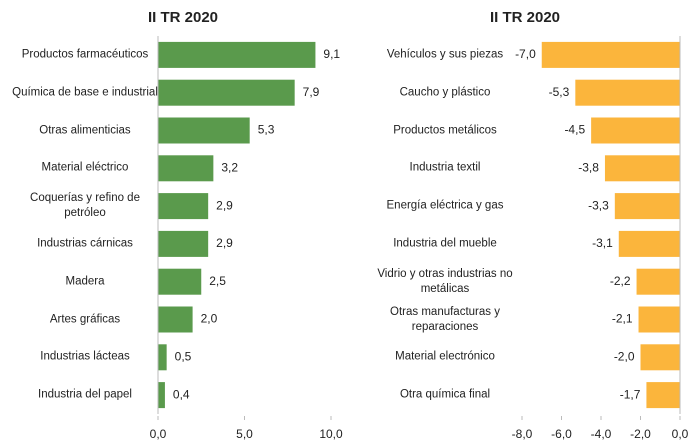 Image resolution: width=698 pixels, height=445 pixels. I want to click on category-label: Artes gráficas, so click(85, 319).